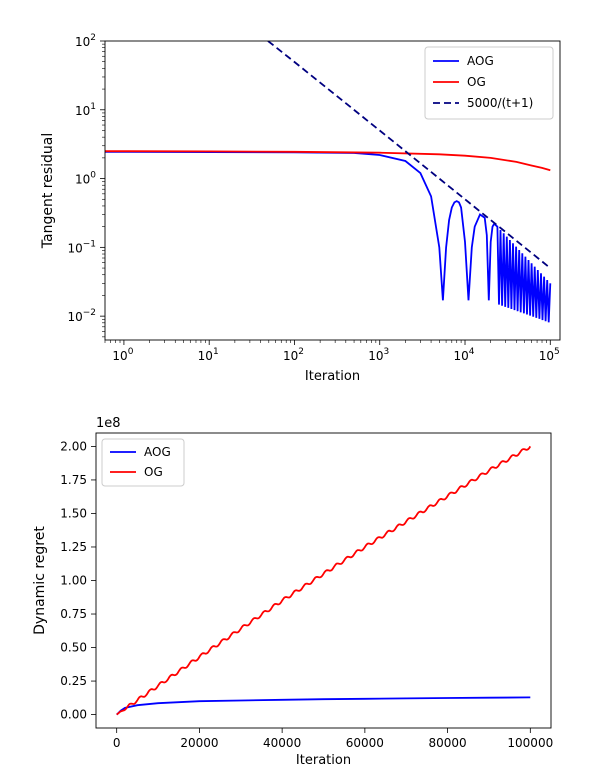  What do you see at coordinates (73, 581) in the screenshot?
I see `y-tick-label: 1.00` at bounding box center [73, 581].